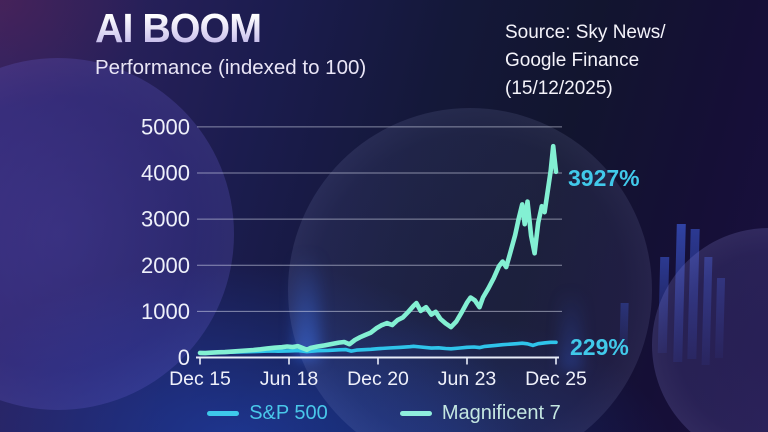 This screenshot has width=768, height=432. Describe the element at coordinates (165, 311) in the screenshot. I see `y-tick-label: 1000` at that location.